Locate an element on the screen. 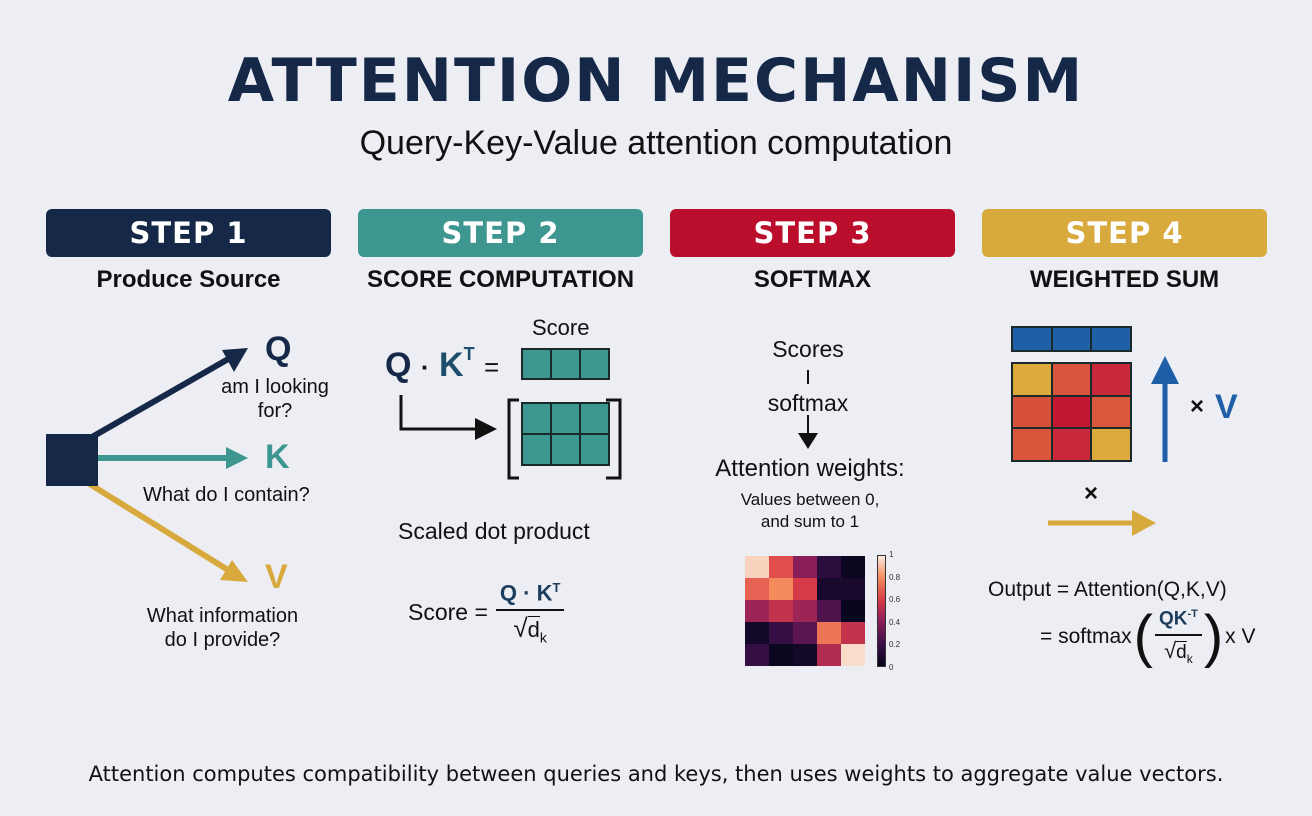 Image resolution: width=1312 pixels, height=816 pixels. arrow-up-icon is located at coordinates (1165, 409).